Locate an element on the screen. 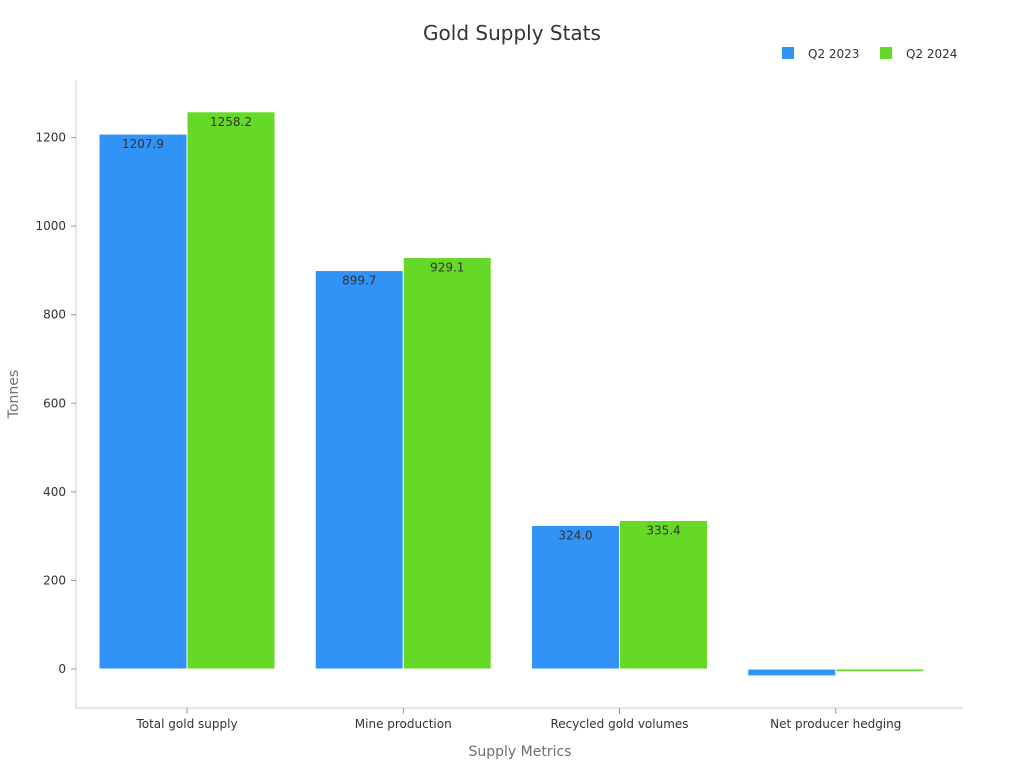  value-label: 324.0 is located at coordinates (575, 536).